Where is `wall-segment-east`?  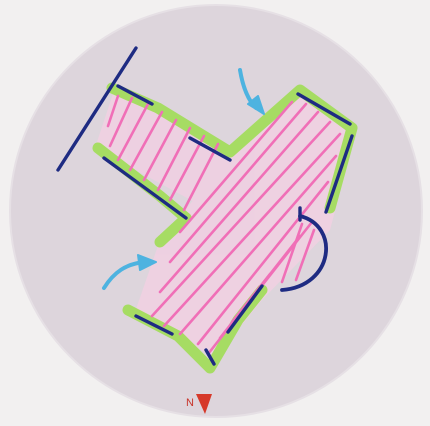 wall-segment-east is located at coordinates (339, 174).